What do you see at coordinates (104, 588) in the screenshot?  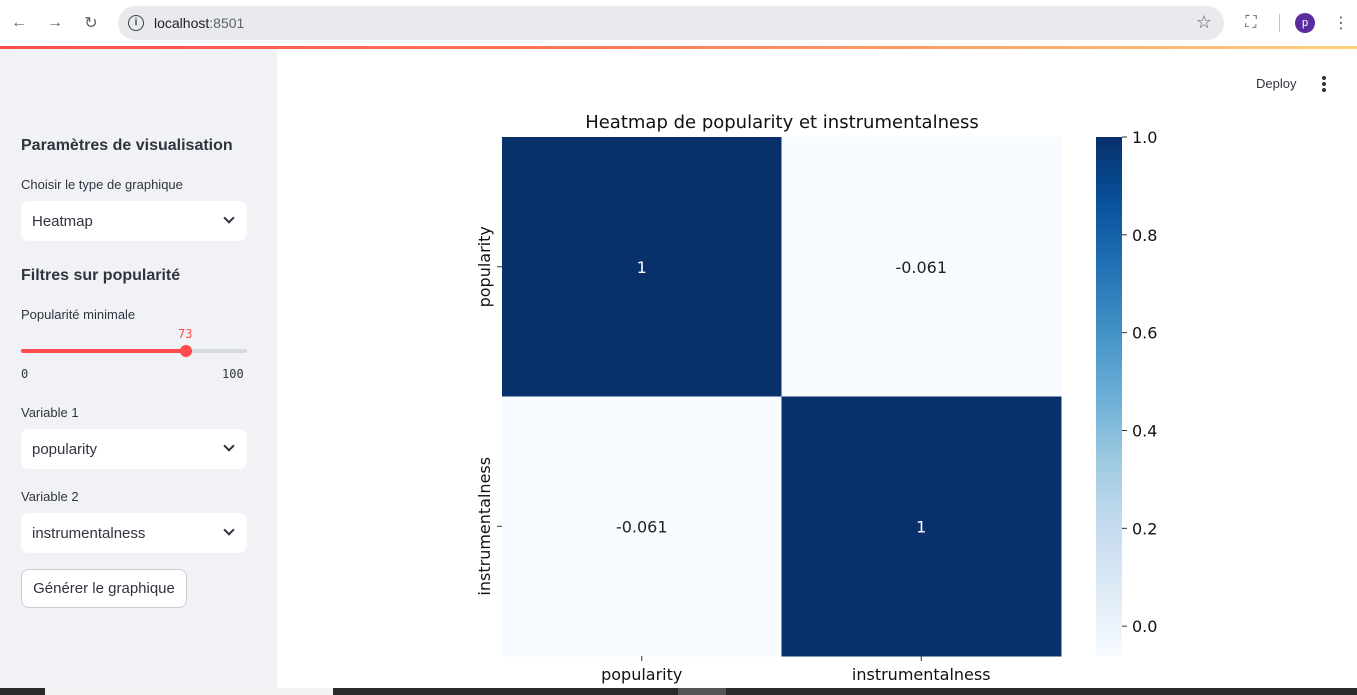 I see `generate-chart-button: Générer le graphique` at bounding box center [104, 588].